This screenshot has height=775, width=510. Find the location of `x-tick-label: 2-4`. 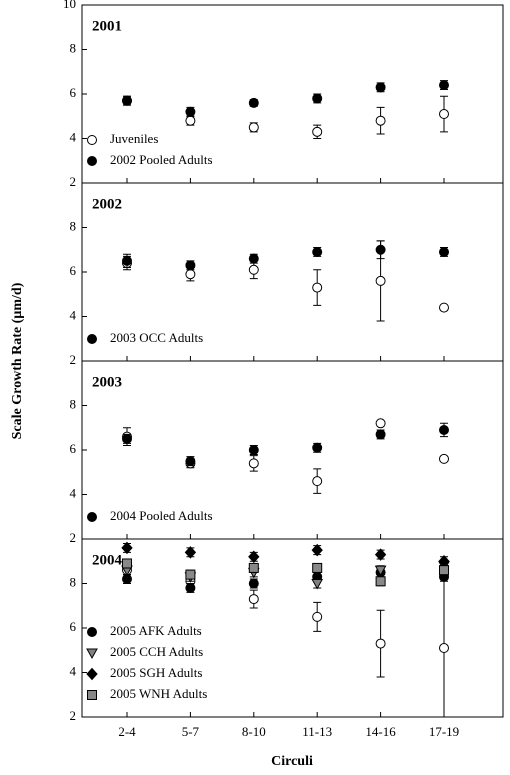

x-tick-label: 2-4 is located at coordinates (127, 731).